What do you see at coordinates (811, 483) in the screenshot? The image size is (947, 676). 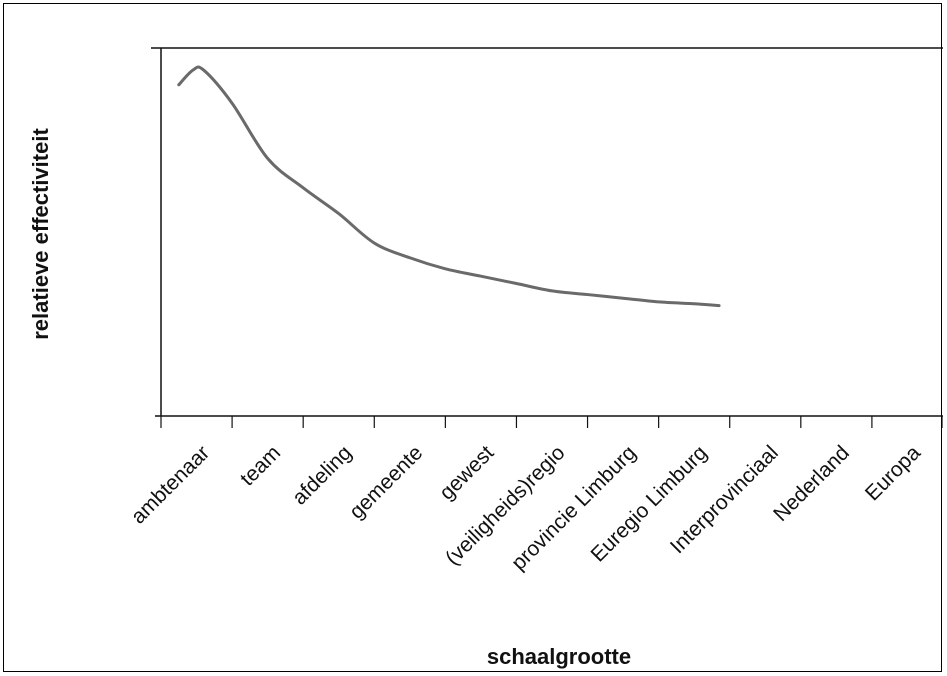 I see `x-tick-label: Nederland` at bounding box center [811, 483].